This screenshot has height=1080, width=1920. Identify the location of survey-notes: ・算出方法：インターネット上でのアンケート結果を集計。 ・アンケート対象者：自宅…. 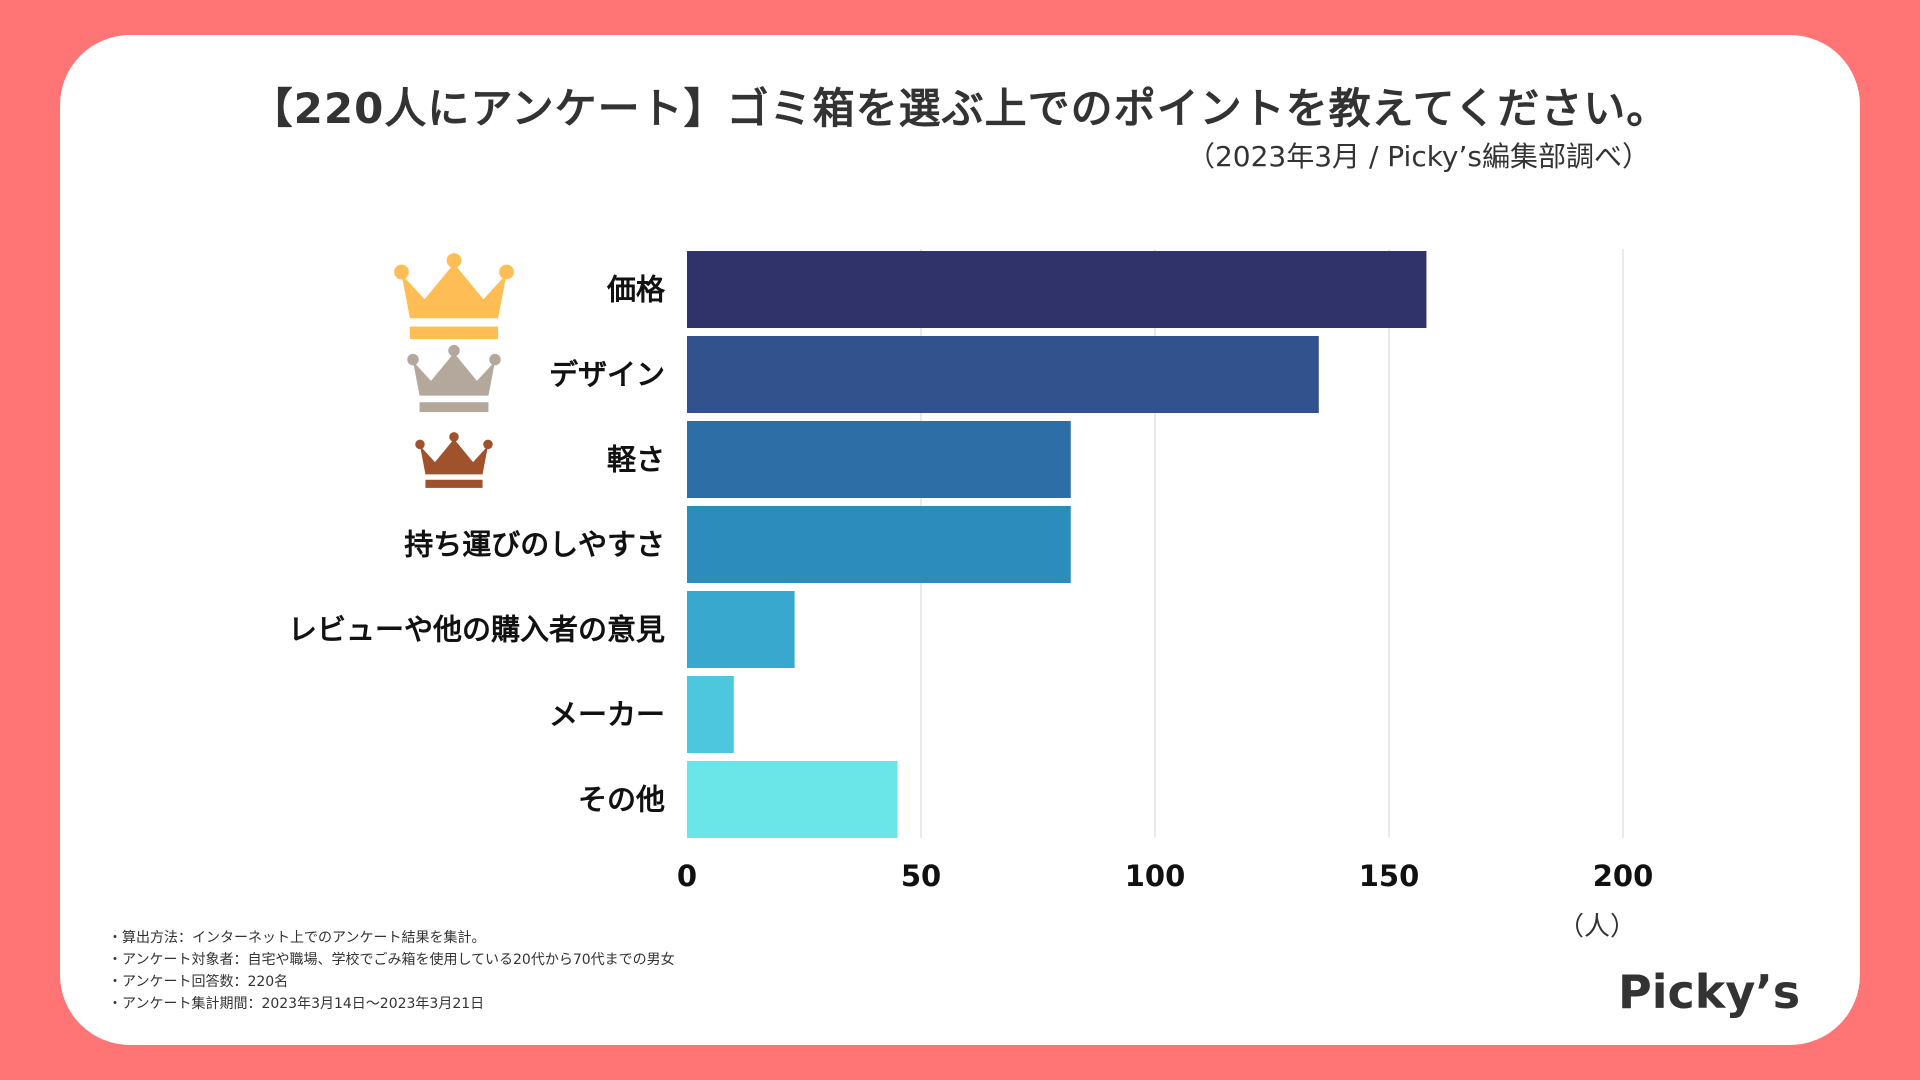
(391, 971).